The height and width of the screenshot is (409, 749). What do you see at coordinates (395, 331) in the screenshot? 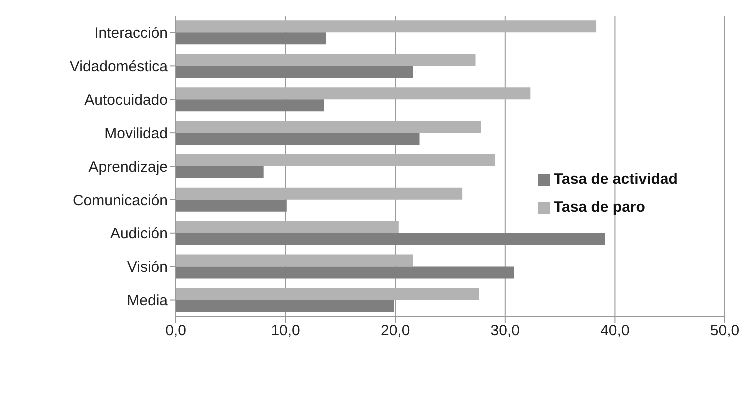
I see `x-tick-label: 20,0` at bounding box center [395, 331].